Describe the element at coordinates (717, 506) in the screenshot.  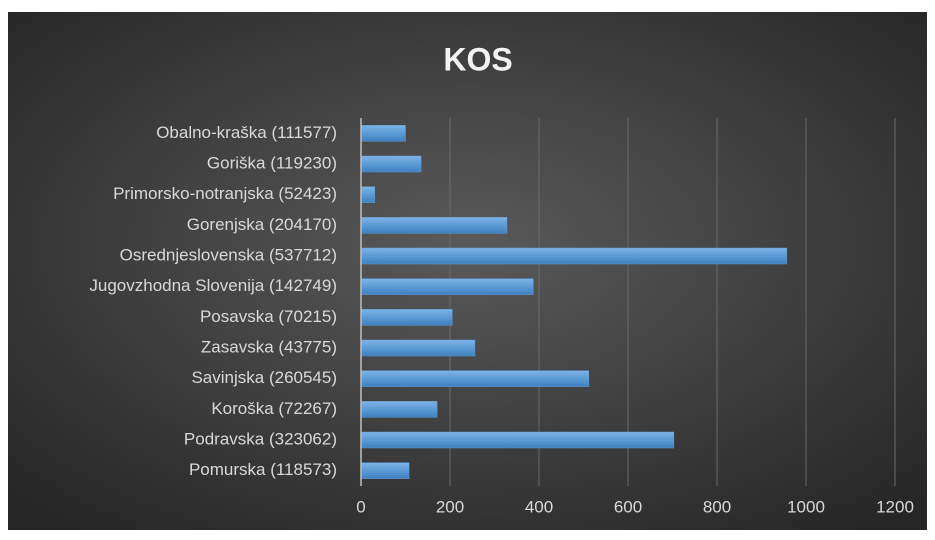
I see `x-tick-label: 800` at that location.